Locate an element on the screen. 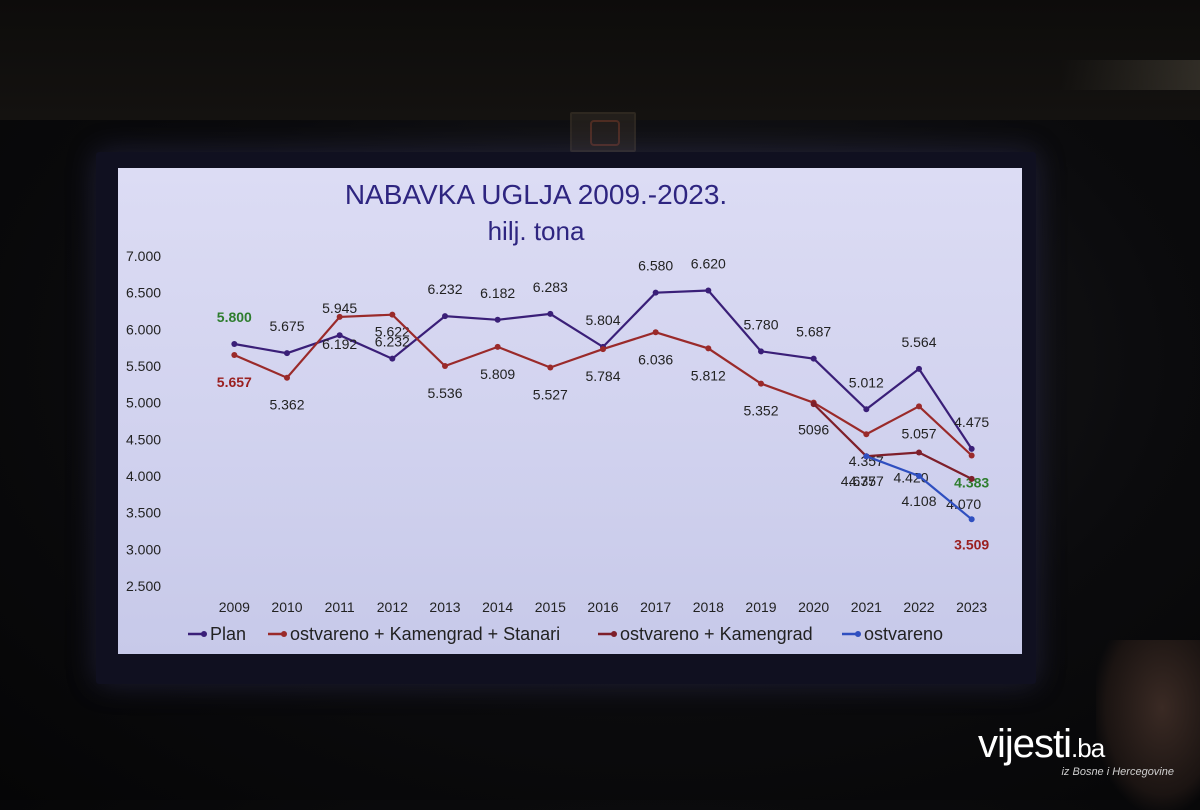 The image size is (1200, 810). watermark-logo: vijesti.ba iz Bosne i Hercegovine is located at coordinates (1083, 754).